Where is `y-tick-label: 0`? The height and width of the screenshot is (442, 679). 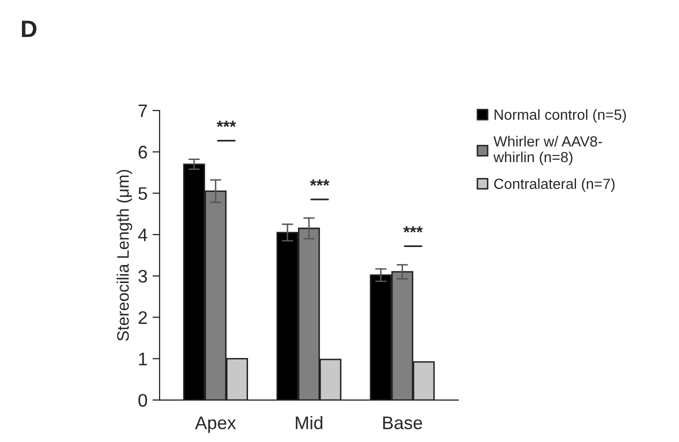 y-tick-label: 0 is located at coordinates (143, 400).